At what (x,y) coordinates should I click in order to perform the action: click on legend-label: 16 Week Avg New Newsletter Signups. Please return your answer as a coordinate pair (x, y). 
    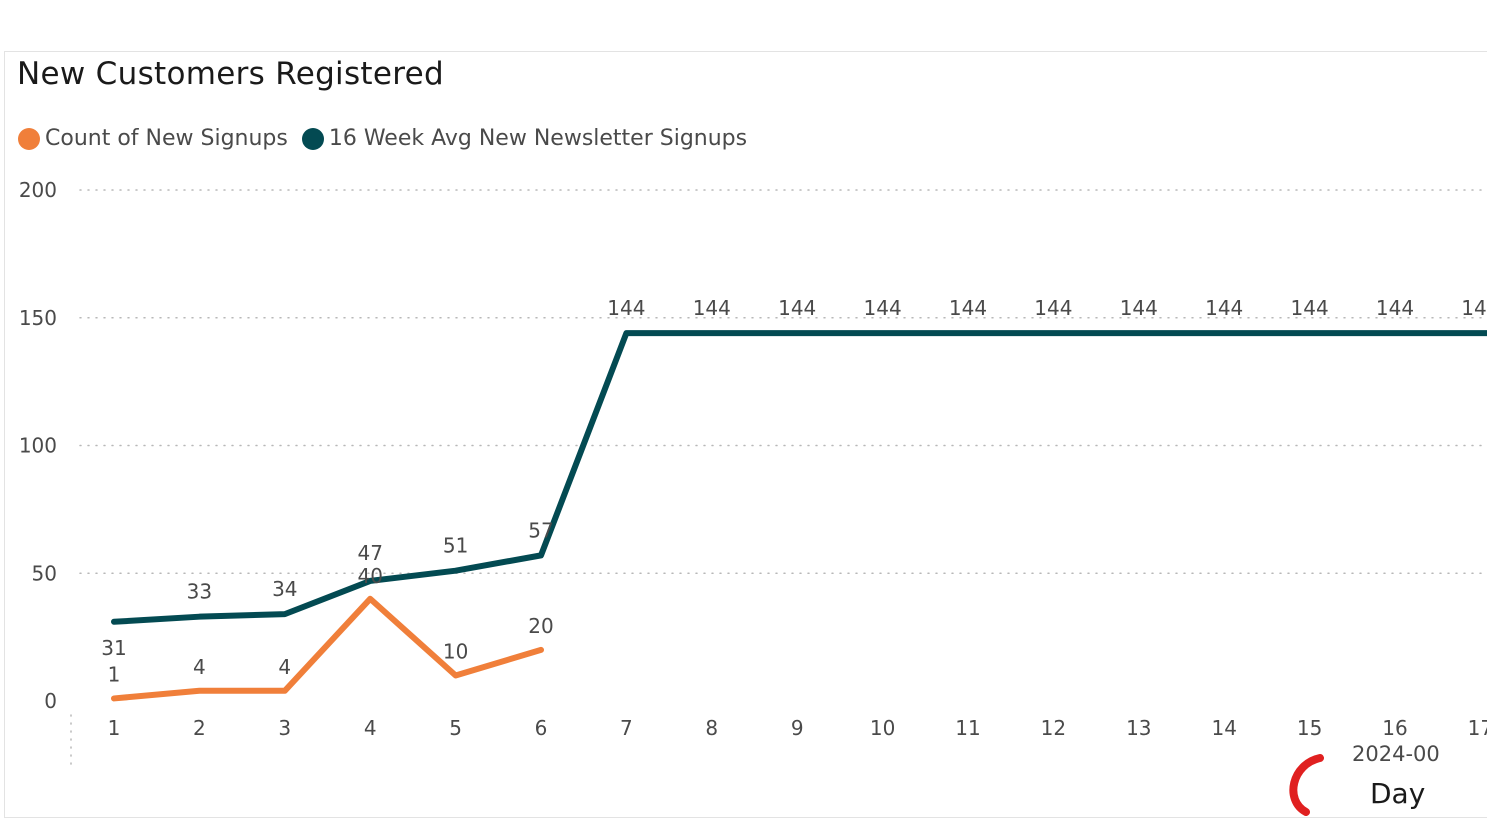
    Looking at the image, I should click on (538, 138).